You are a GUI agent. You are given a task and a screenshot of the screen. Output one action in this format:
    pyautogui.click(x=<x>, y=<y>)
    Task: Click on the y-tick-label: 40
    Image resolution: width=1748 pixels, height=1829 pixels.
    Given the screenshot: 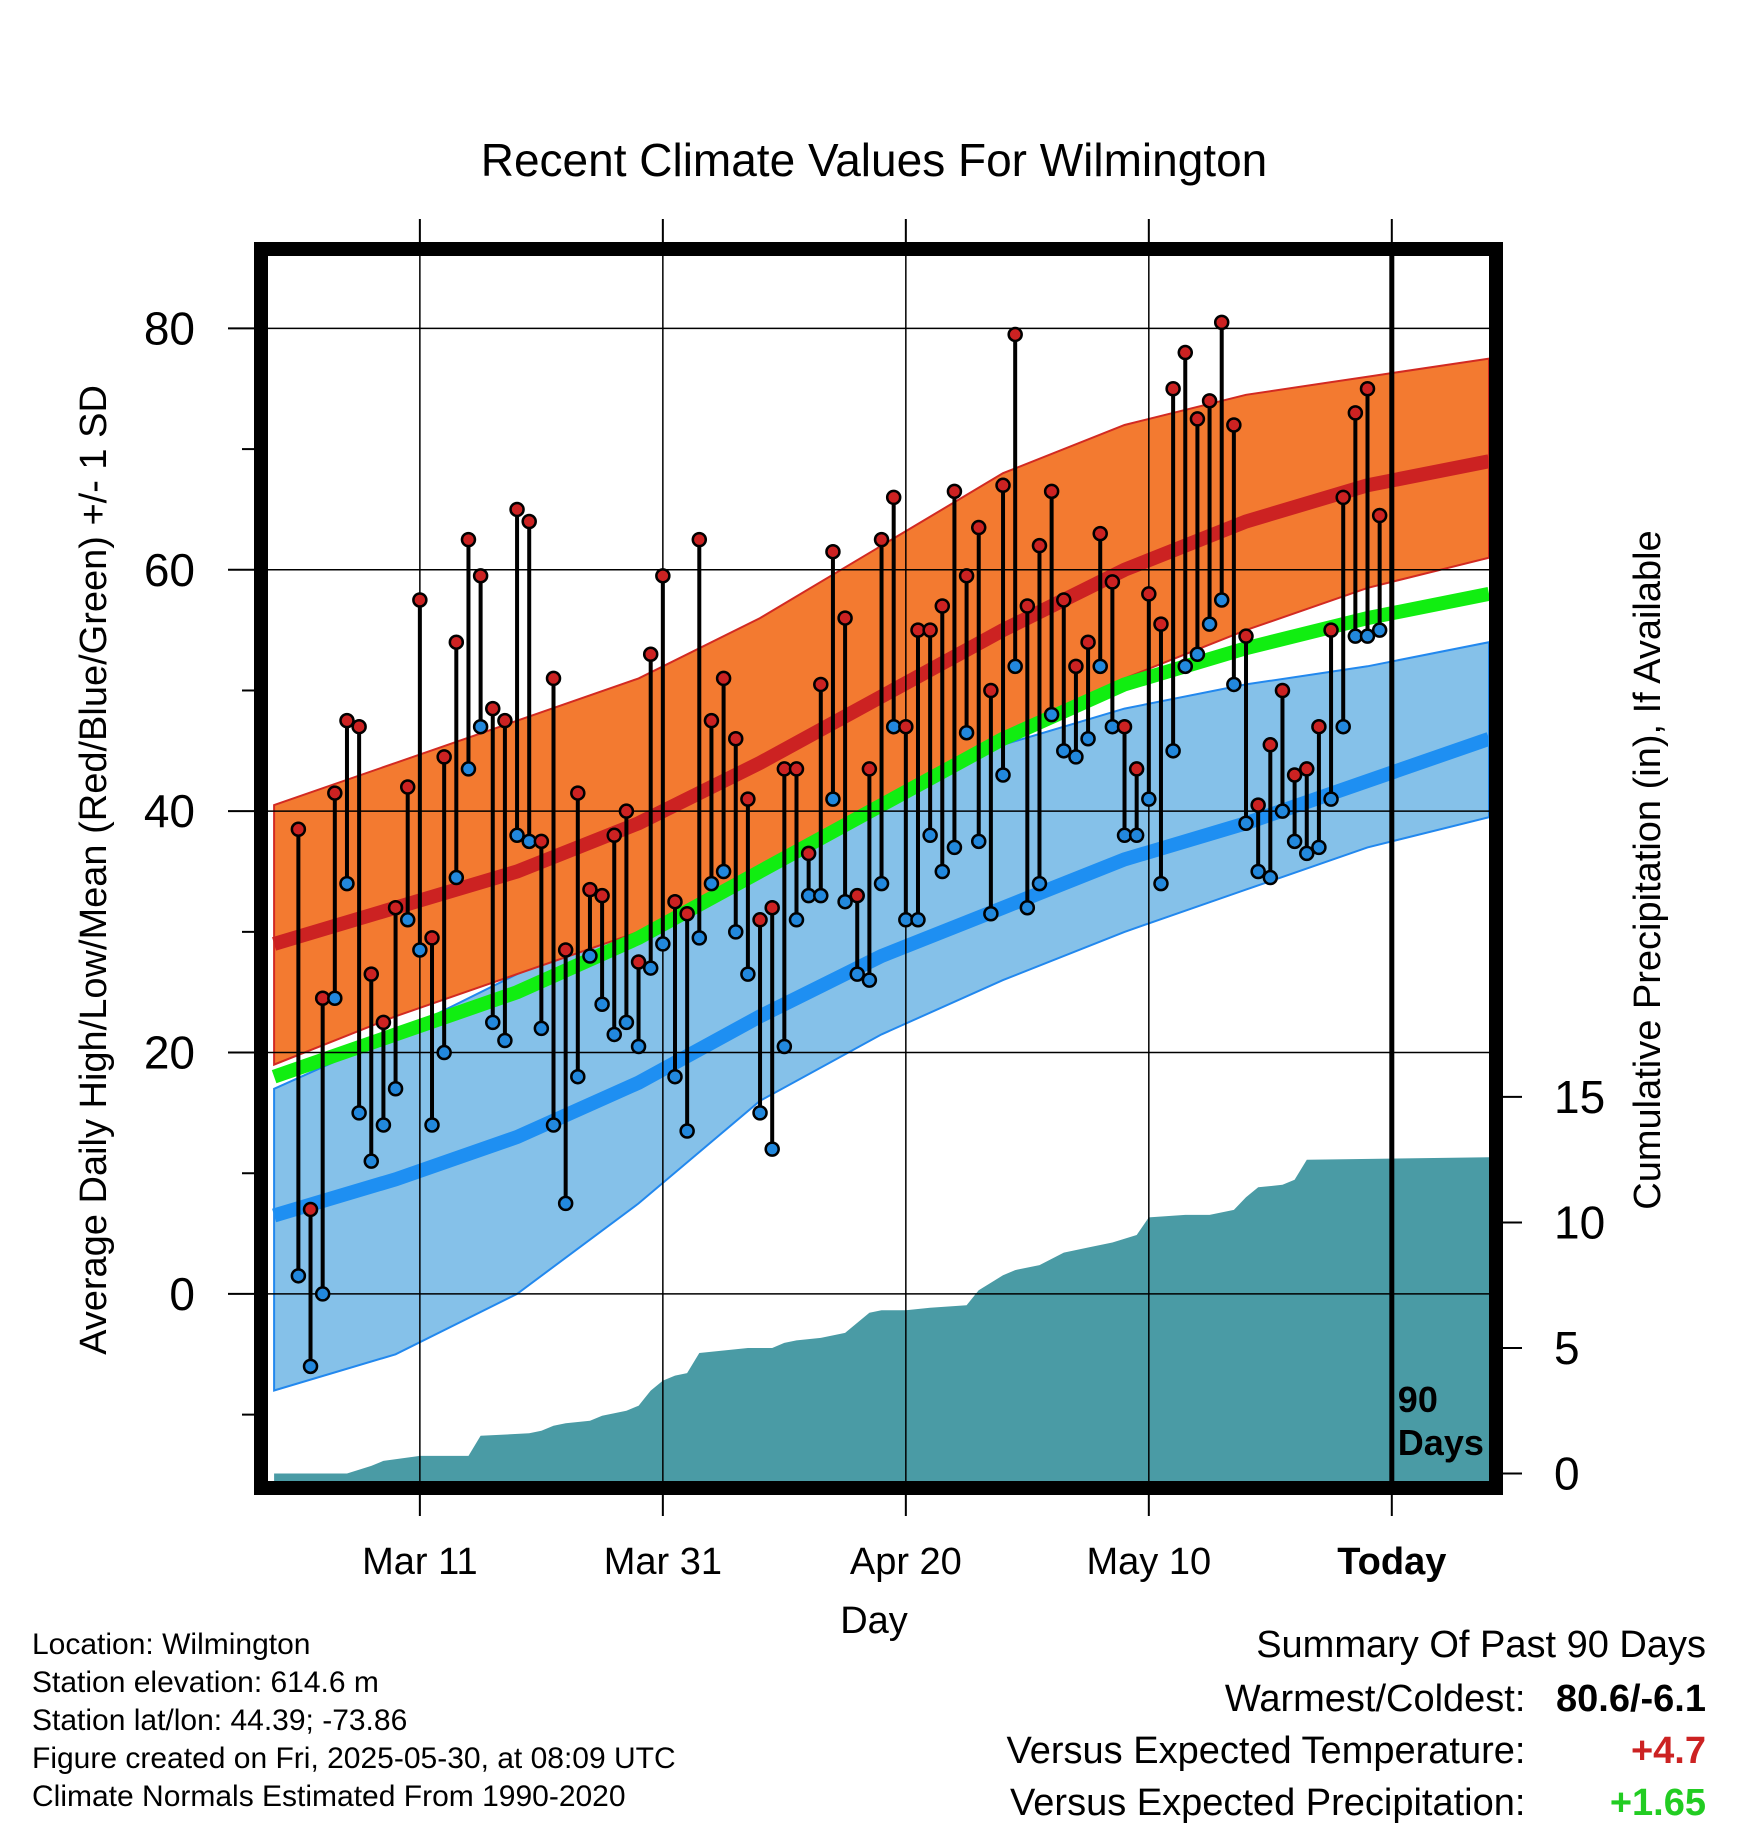 What is the action you would take?
    pyautogui.click(x=169, y=811)
    